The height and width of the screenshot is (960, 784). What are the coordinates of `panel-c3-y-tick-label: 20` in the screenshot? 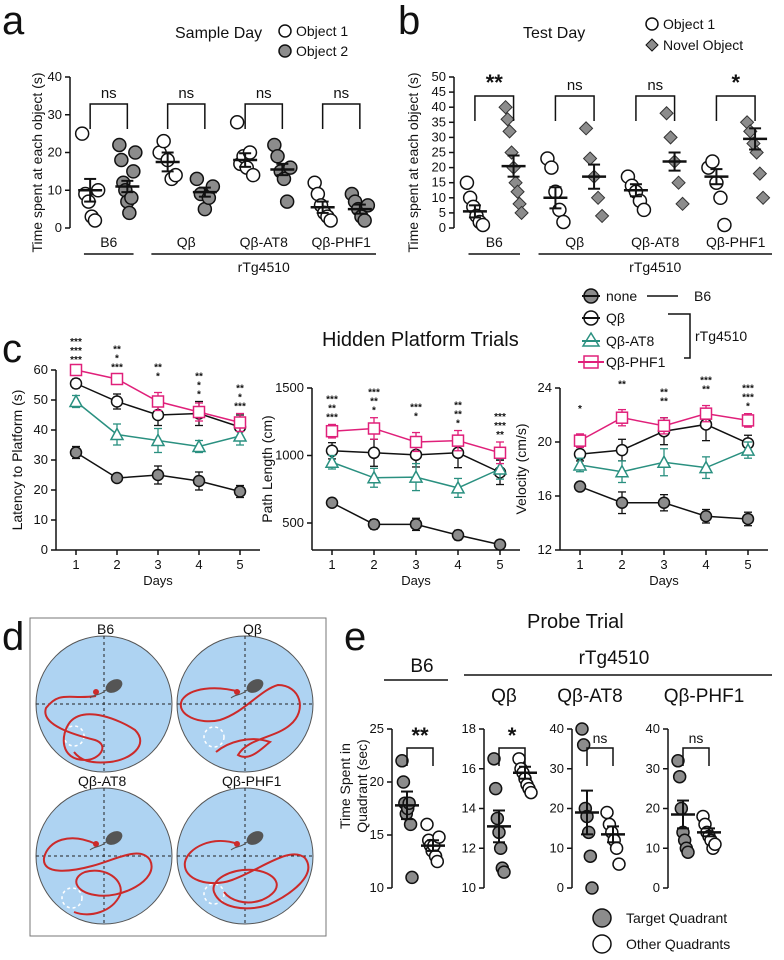 It's located at (545, 441).